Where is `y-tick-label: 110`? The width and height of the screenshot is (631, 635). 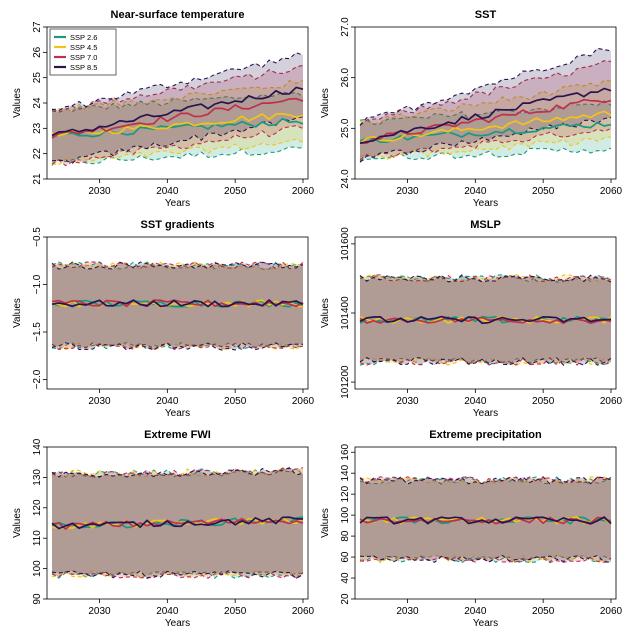 y-tick-label: 110 is located at coordinates (37, 538).